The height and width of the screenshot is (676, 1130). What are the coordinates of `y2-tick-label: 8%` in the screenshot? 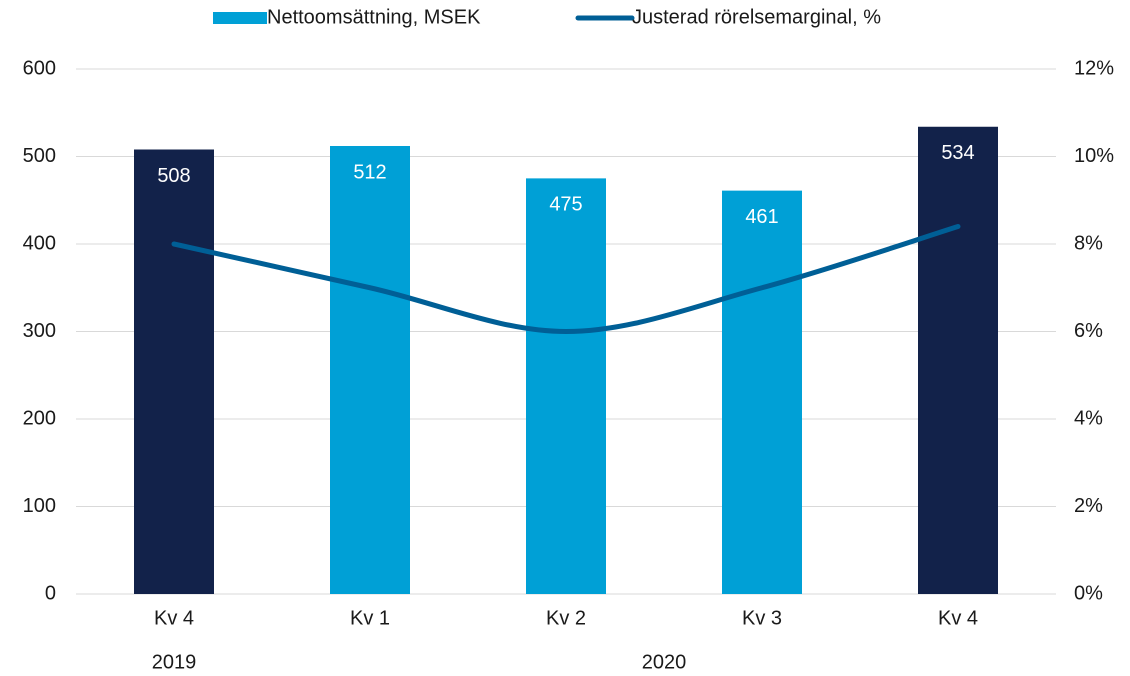 It's located at (1088, 243).